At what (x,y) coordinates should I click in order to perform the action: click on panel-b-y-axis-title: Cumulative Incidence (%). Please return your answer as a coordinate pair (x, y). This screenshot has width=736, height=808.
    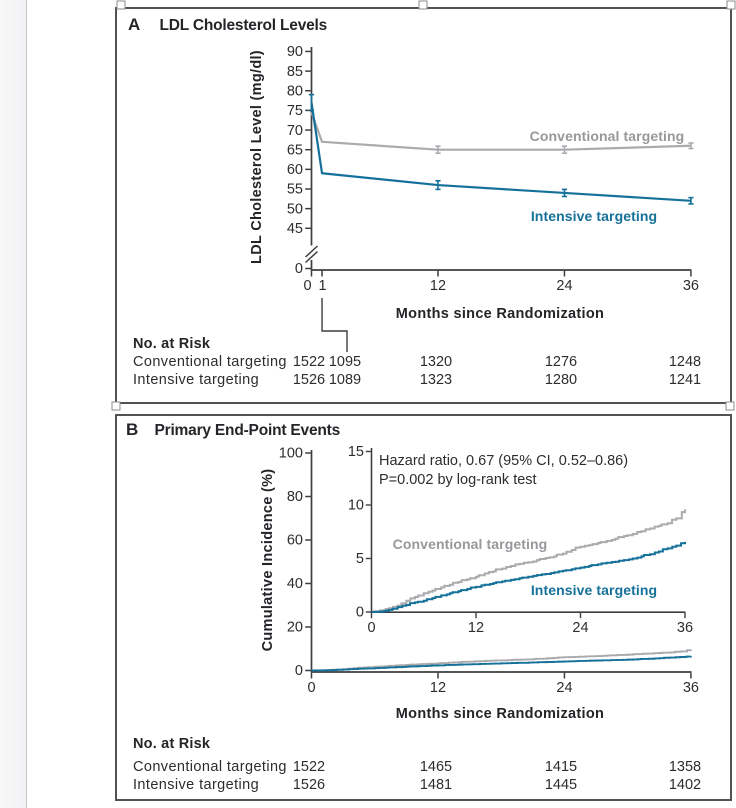
    Looking at the image, I should click on (268, 560).